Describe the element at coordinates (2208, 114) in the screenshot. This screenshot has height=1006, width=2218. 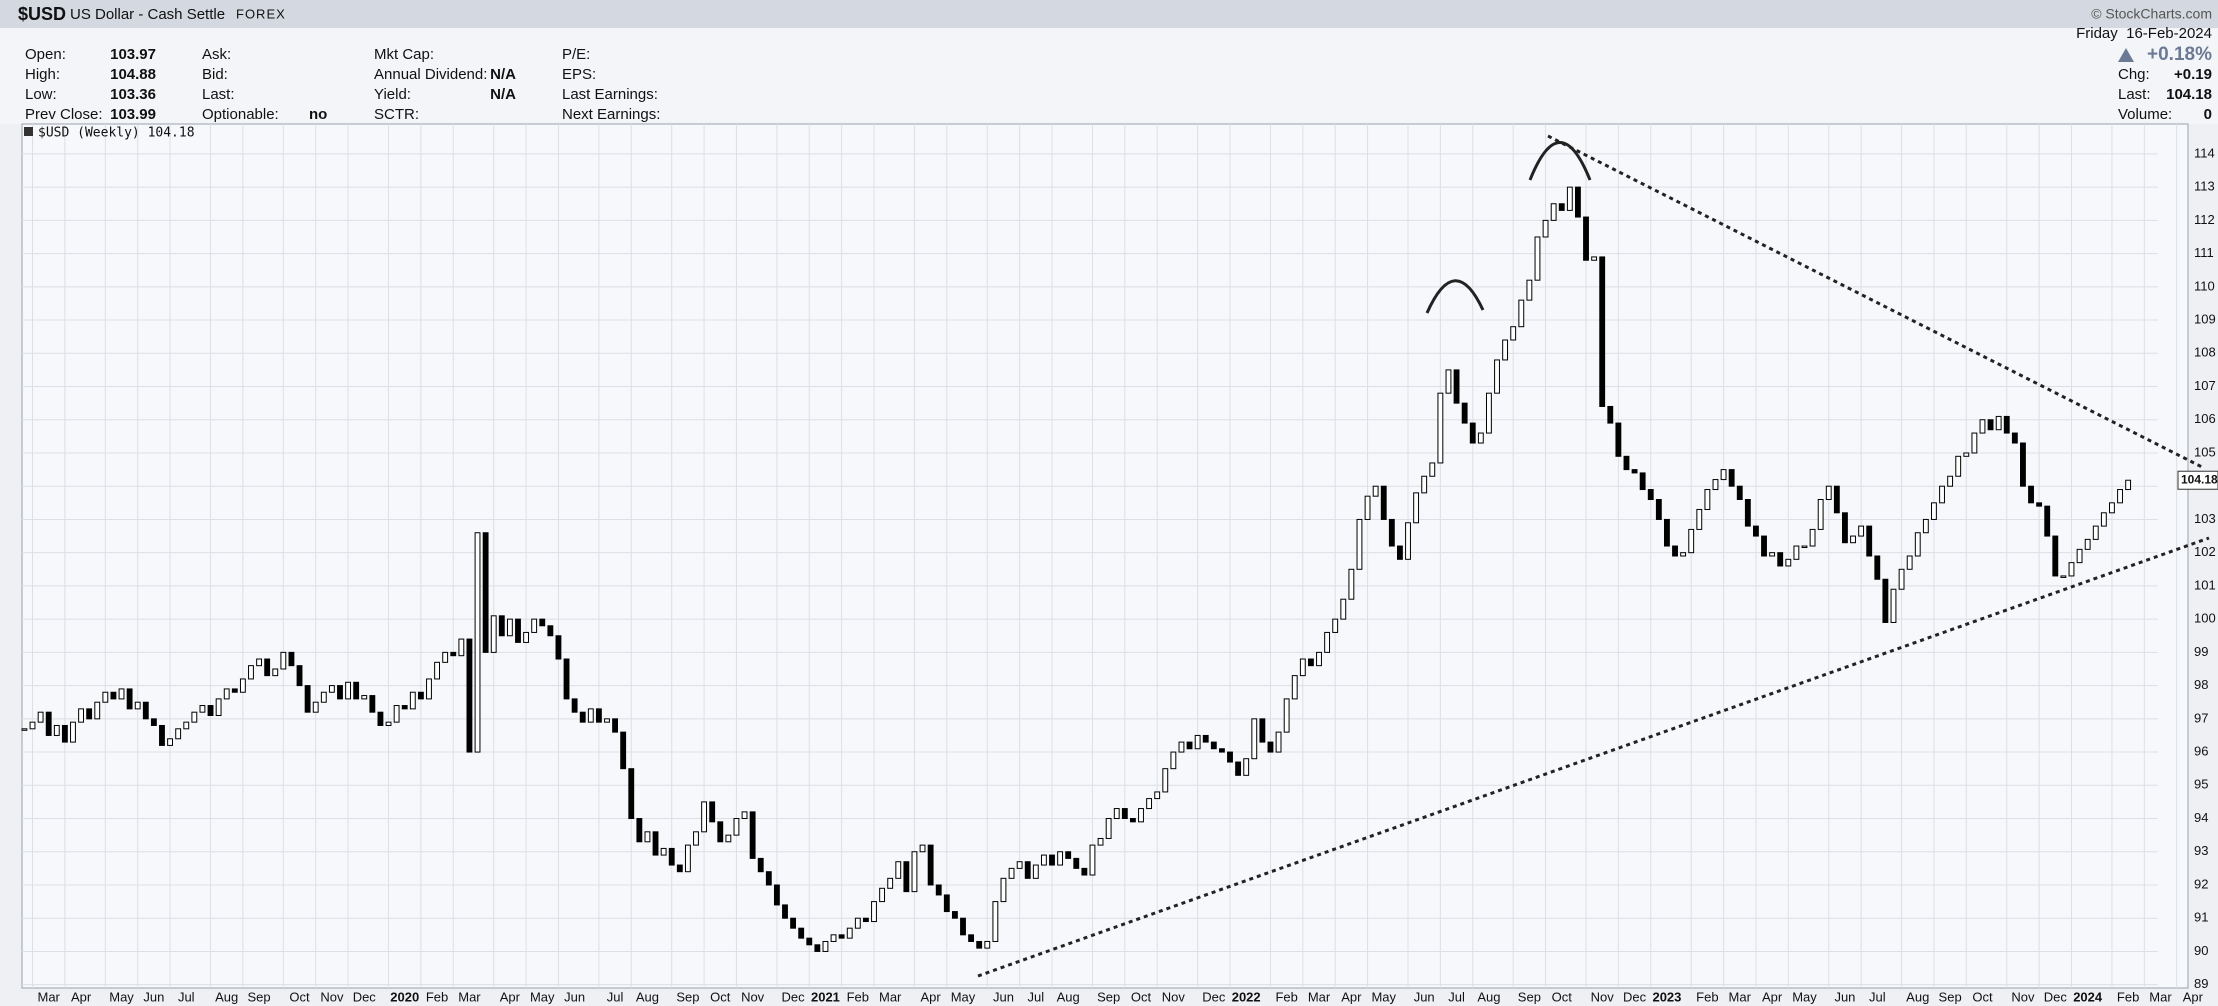
I see `summary-value: 0` at that location.